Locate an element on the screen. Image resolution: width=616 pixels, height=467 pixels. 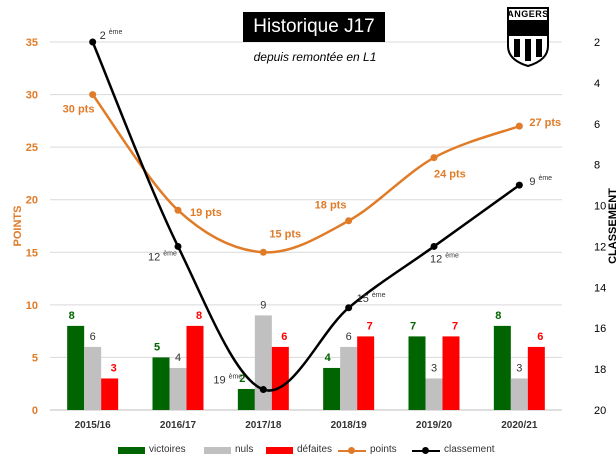
points-data-label: 18 pts is located at coordinates (331, 206).